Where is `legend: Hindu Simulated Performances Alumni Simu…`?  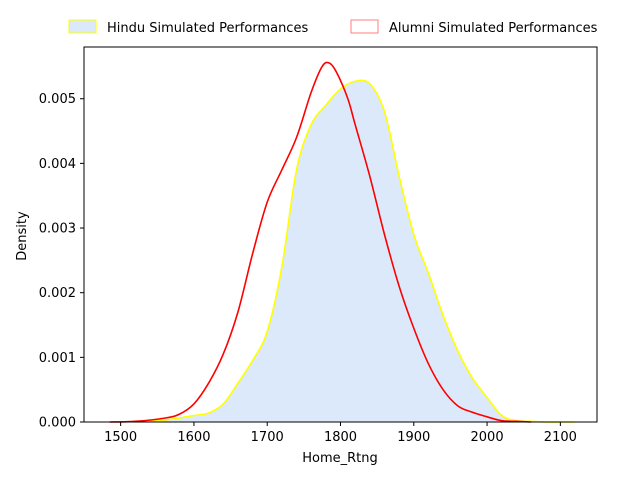 legend: Hindu Simulated Performances Alumni Simu… is located at coordinates (333, 27).